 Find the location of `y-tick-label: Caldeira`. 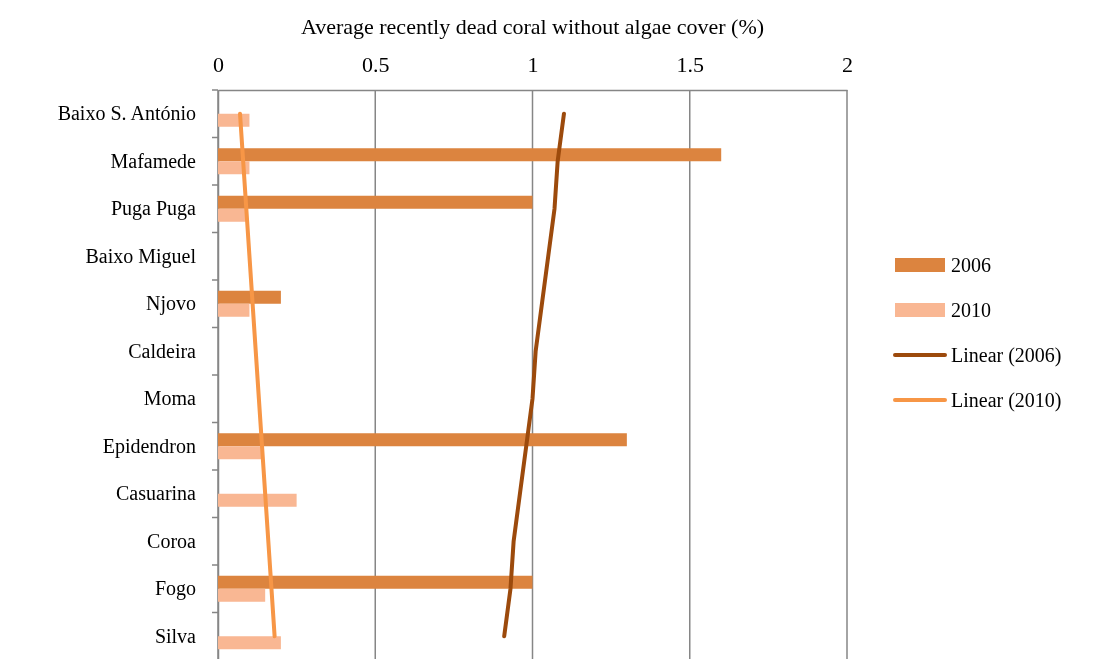

y-tick-label: Caldeira is located at coordinates (162, 350).